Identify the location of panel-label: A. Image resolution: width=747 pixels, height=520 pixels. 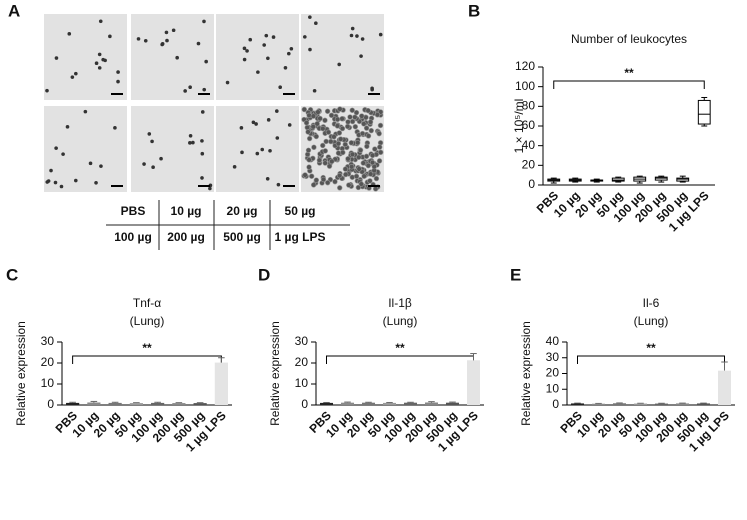
(14, 10).